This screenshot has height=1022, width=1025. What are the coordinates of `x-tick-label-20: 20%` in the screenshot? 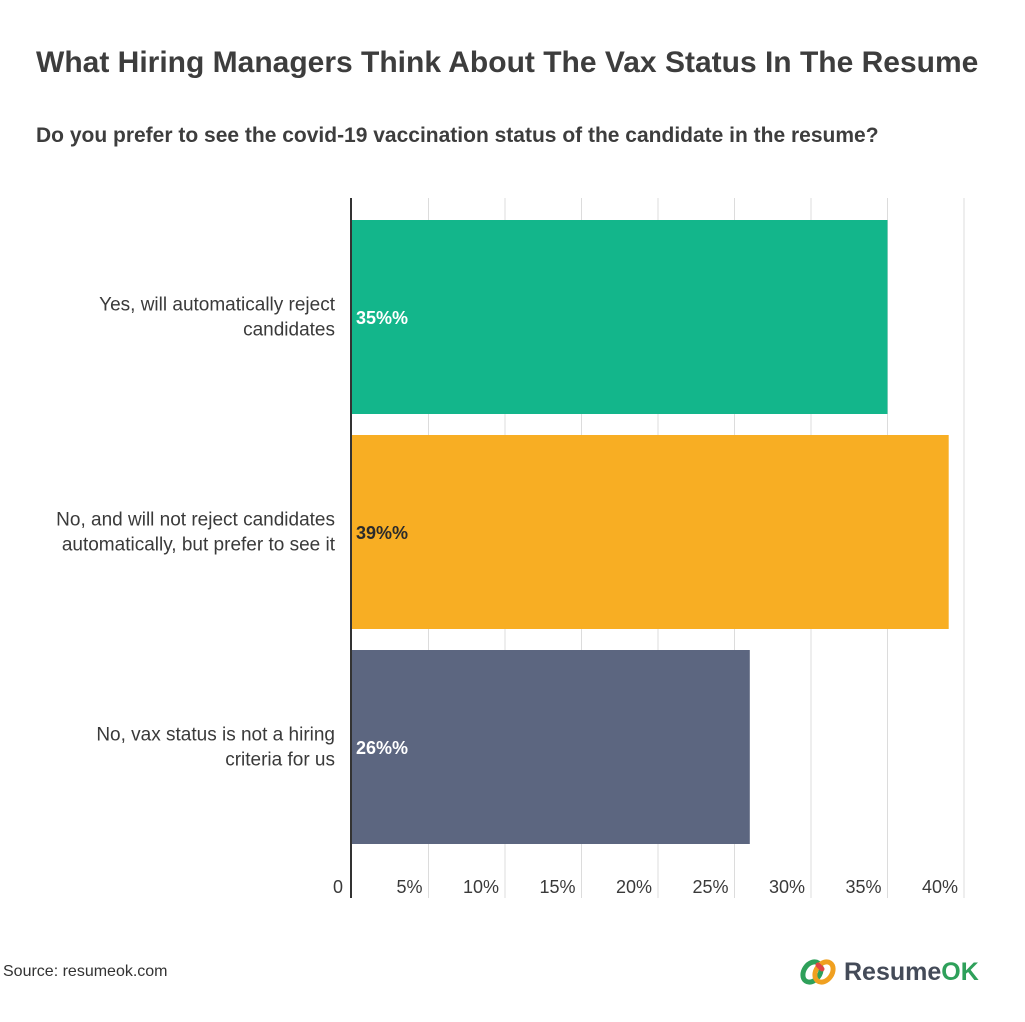 It's located at (634, 887).